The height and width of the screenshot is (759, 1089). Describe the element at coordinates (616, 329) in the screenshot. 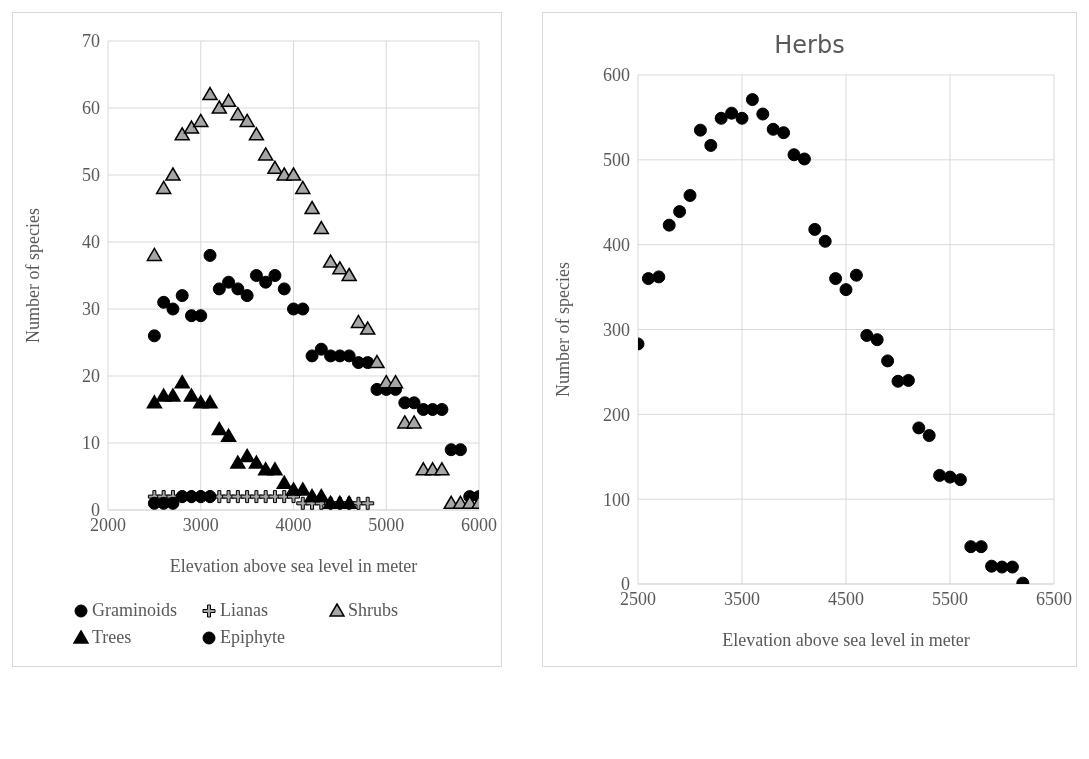

I see `y-tick-label: 300` at that location.